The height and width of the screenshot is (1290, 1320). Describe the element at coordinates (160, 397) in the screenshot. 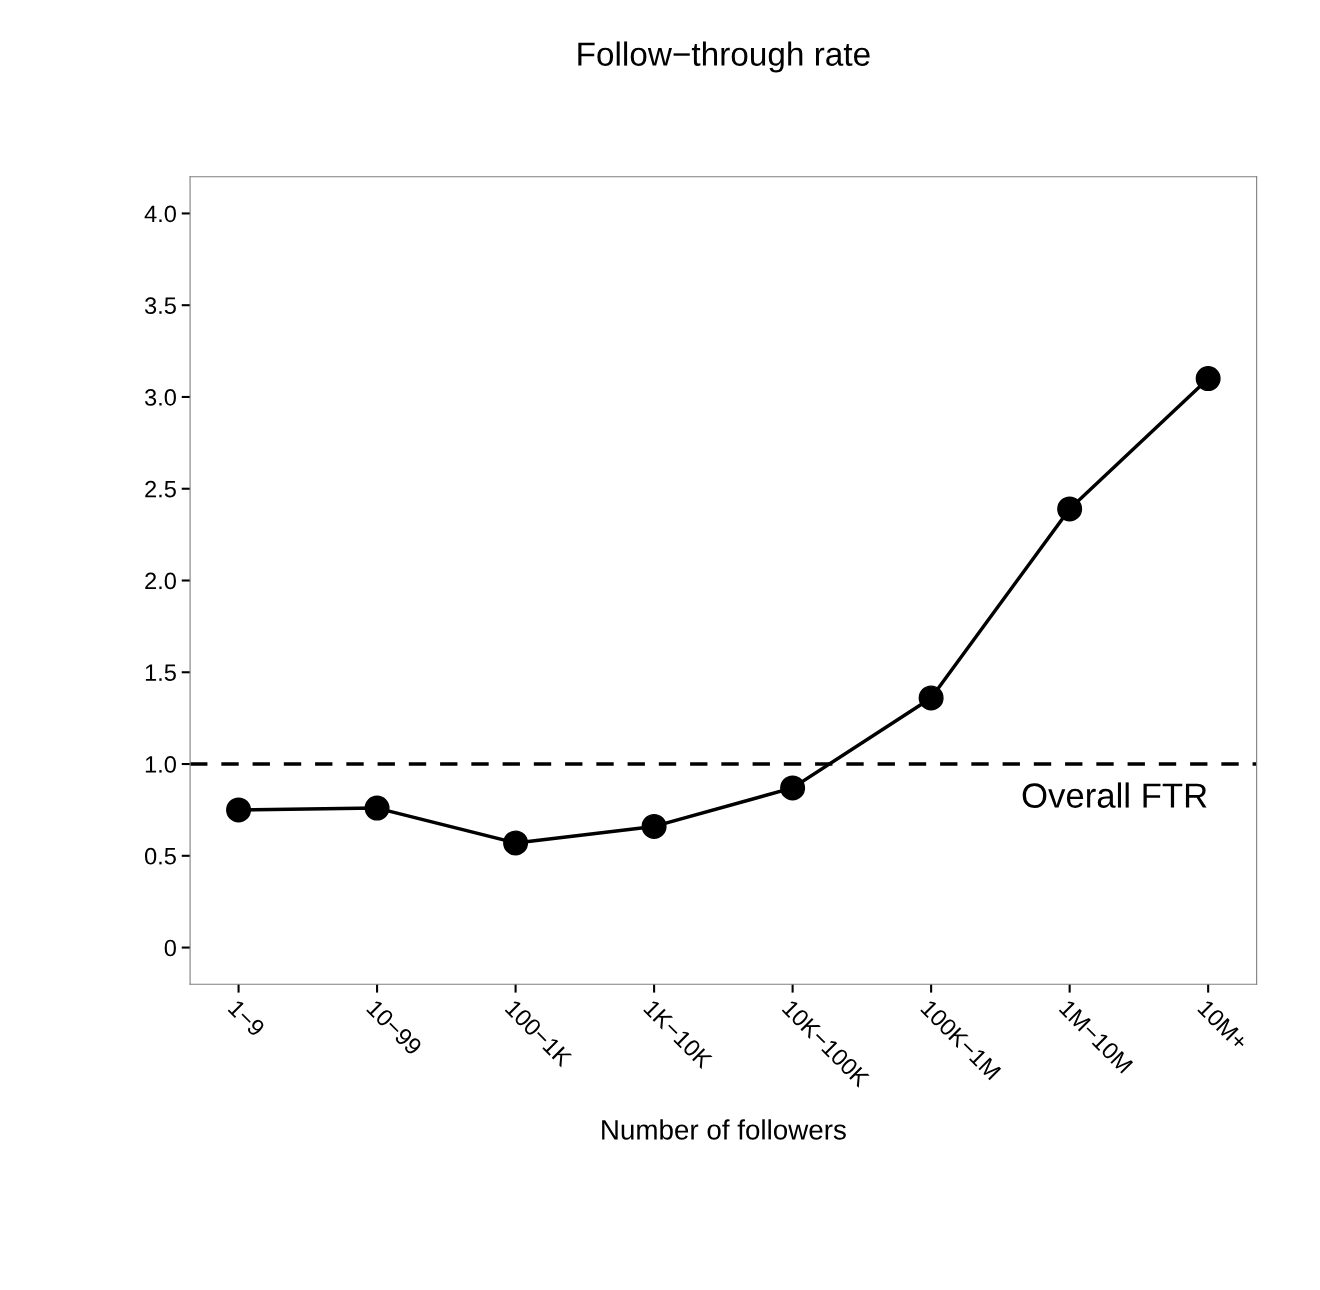

I see `y-tick-label: 3.0` at that location.